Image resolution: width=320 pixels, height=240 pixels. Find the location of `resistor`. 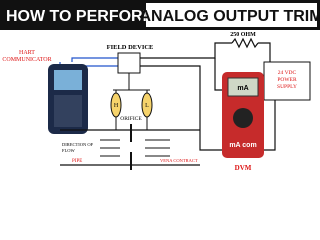

resistor is located at coordinates (245, 43).